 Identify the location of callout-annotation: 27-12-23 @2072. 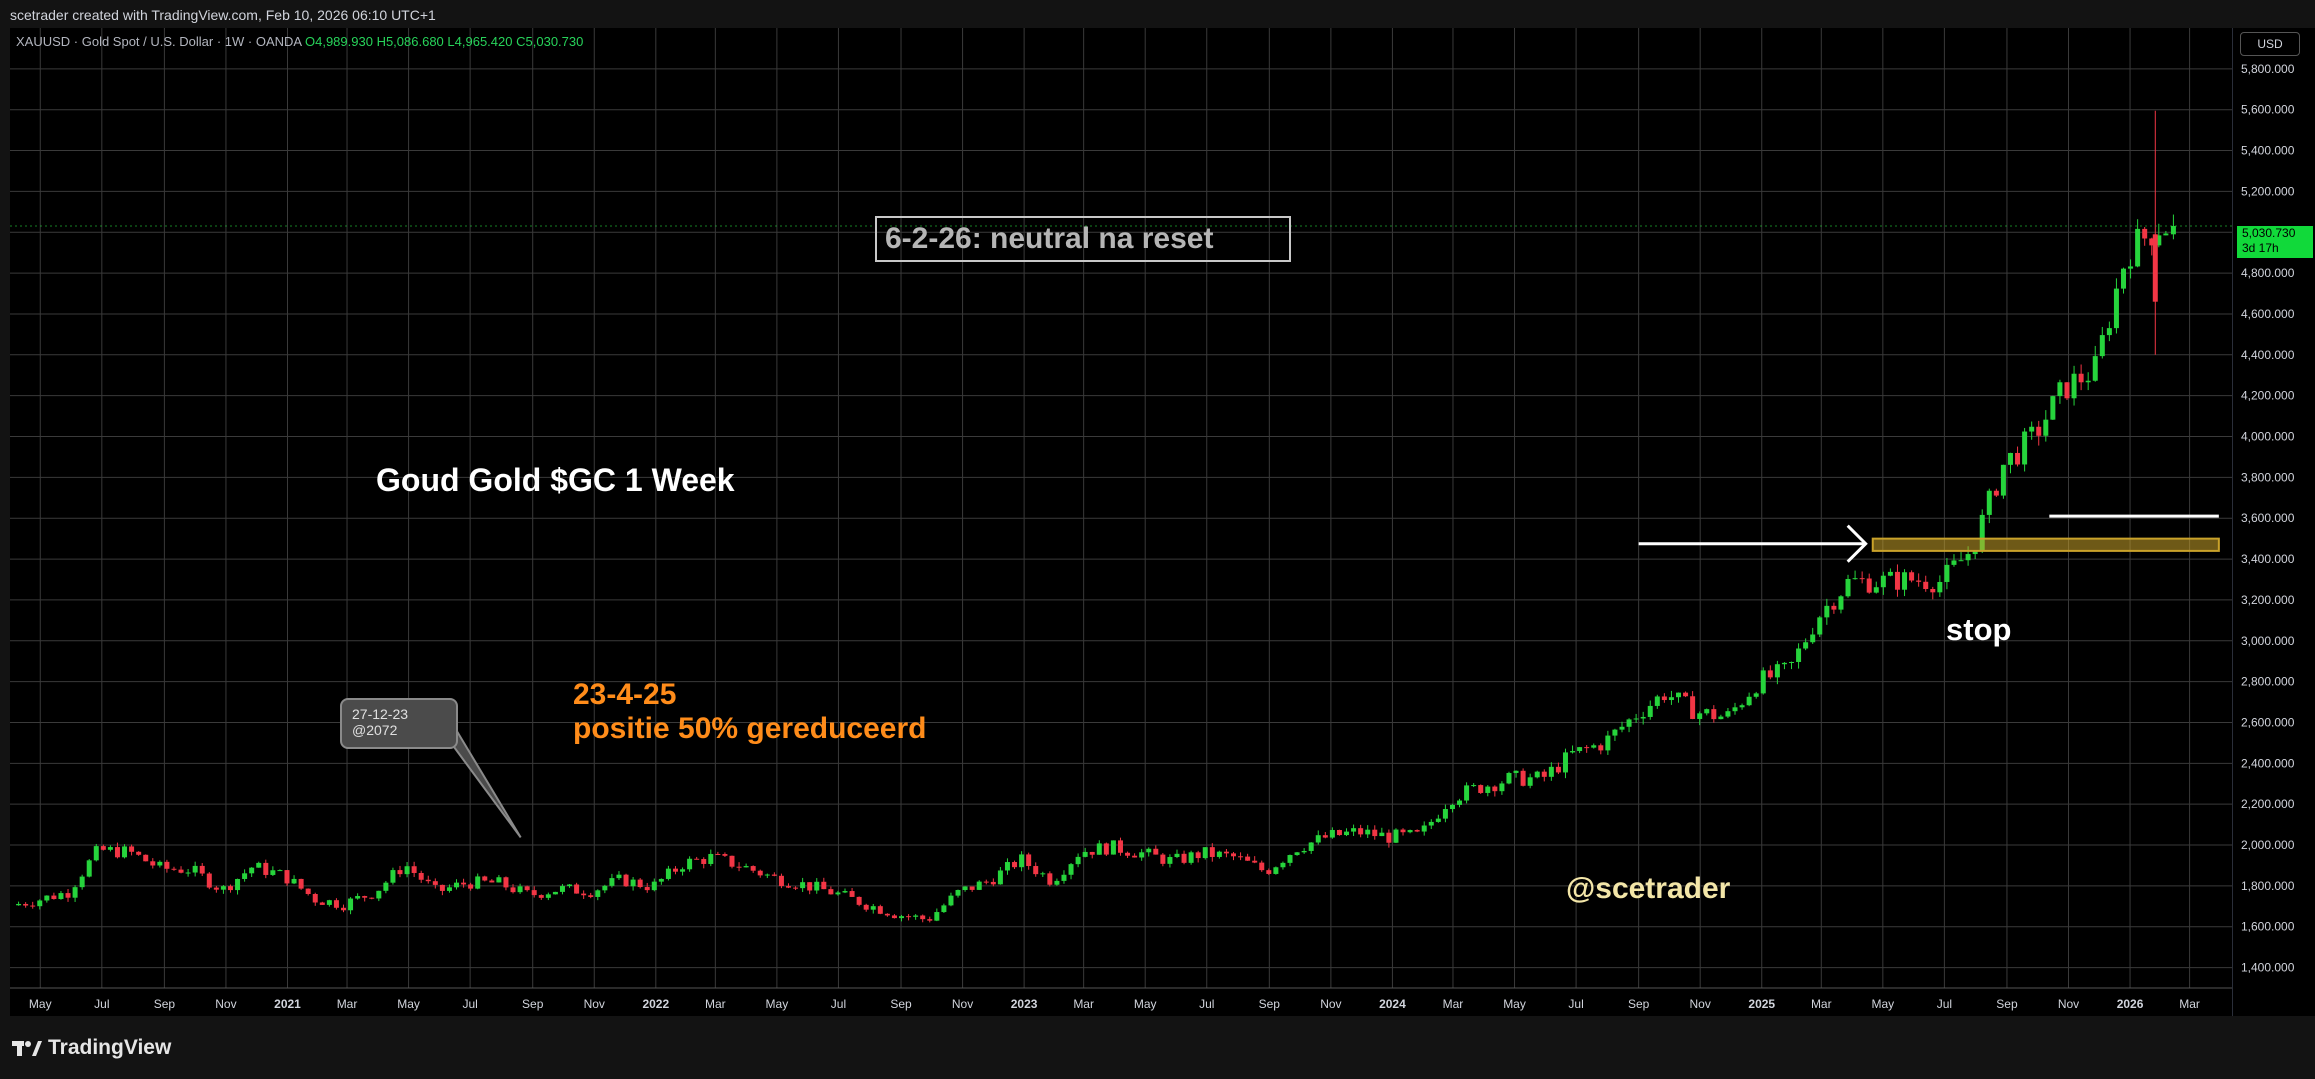
(399, 723).